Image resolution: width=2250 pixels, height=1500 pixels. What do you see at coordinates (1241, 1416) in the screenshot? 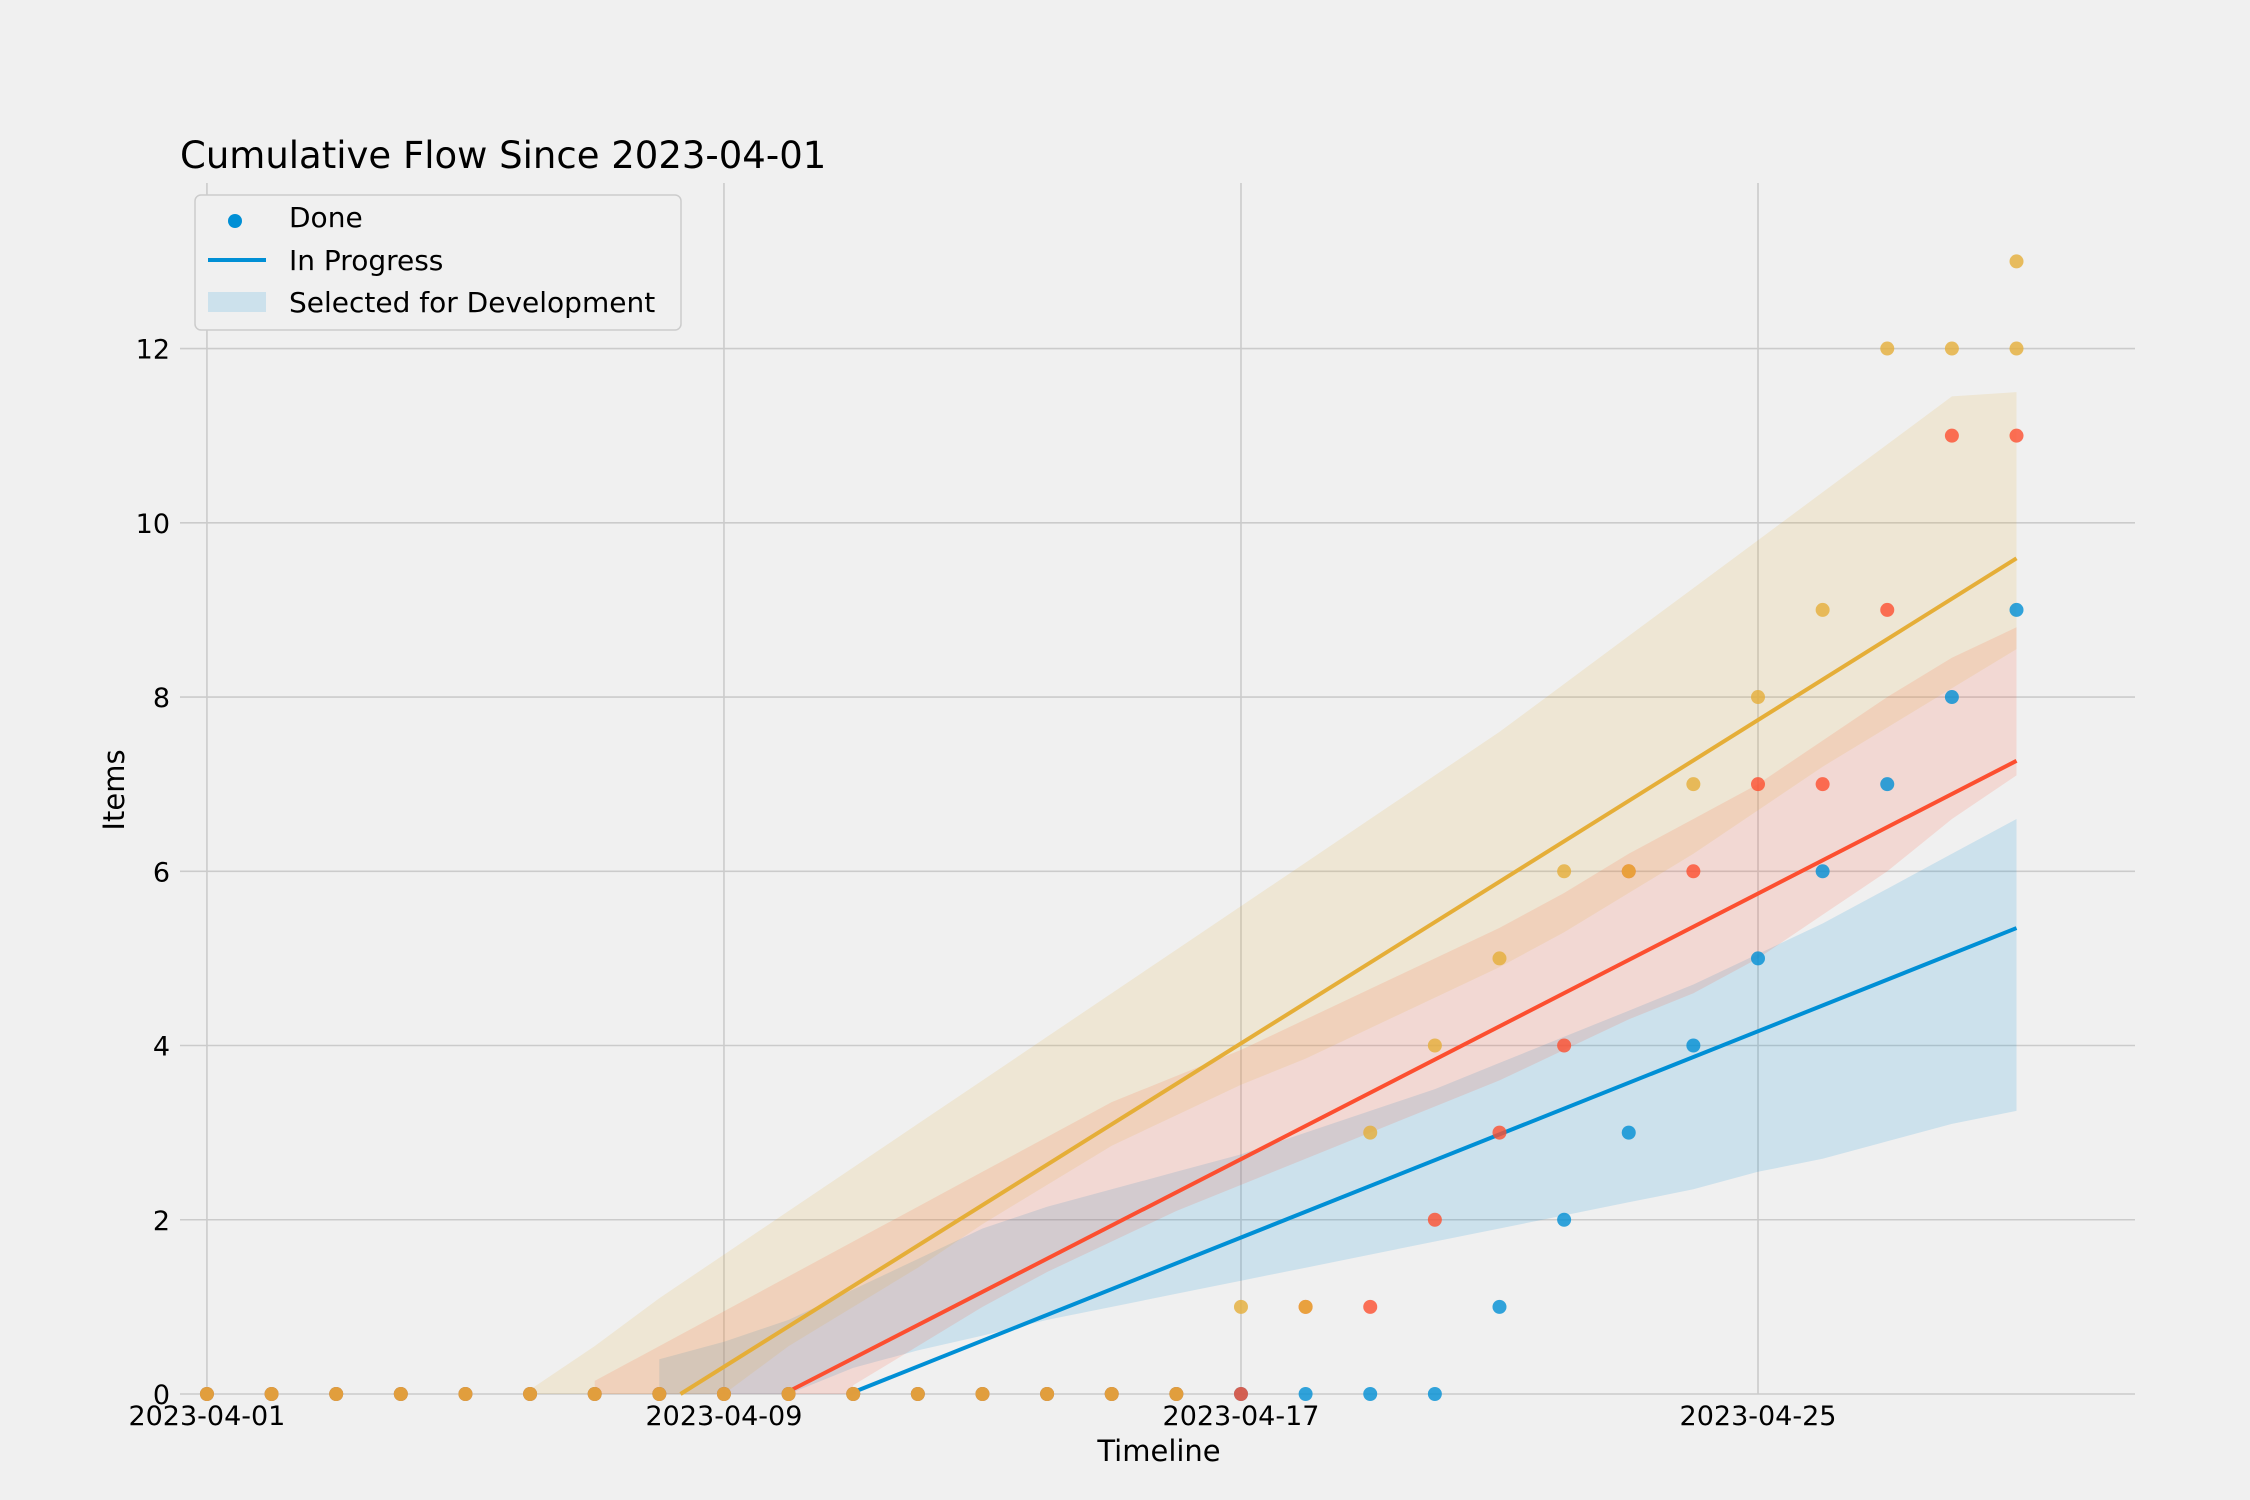
I see `x-tick-label: 2023-04-17` at bounding box center [1241, 1416].